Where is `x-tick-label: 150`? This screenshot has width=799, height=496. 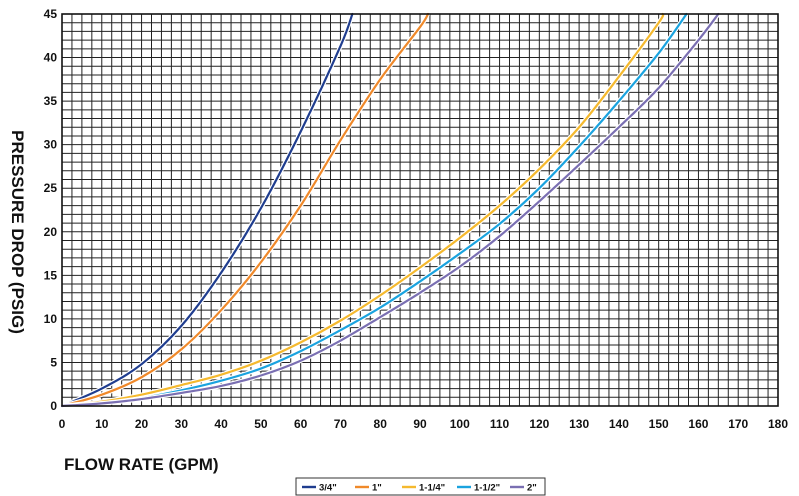
x-tick-label: 150 is located at coordinates (659, 424).